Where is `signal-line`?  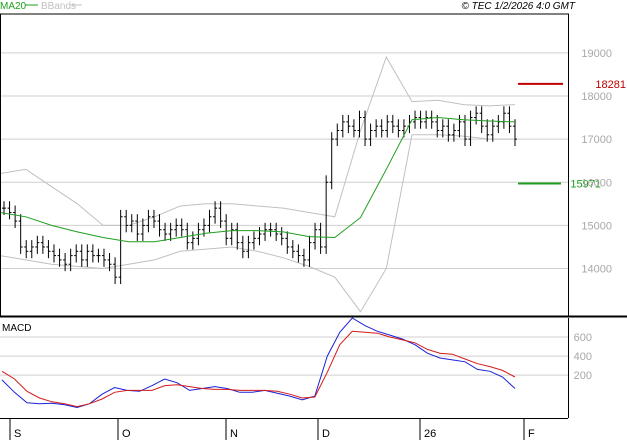
signal-line is located at coordinates (258, 369).